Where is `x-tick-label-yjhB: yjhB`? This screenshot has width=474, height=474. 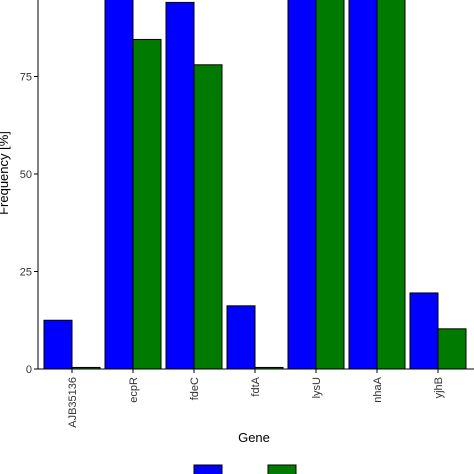 x-tick-label-yjhB: yjhB is located at coordinates (439, 387).